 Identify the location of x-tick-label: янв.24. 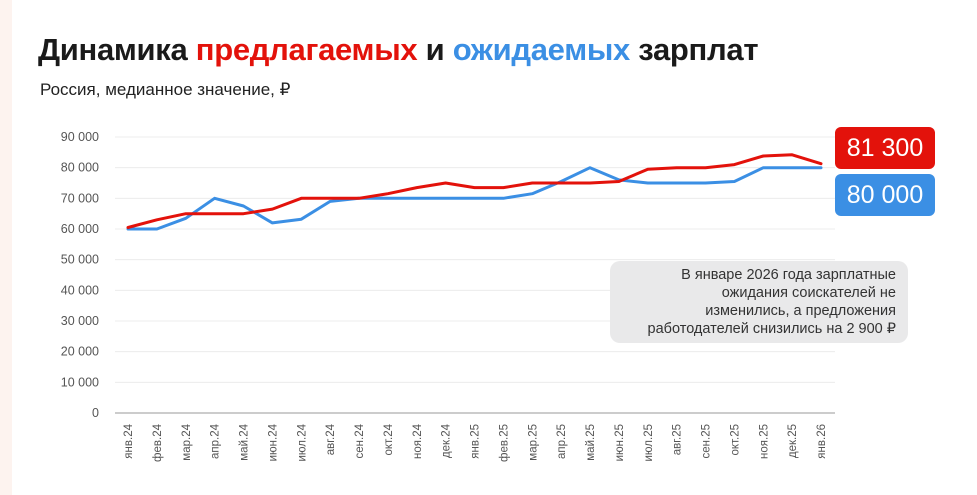
(129, 440).